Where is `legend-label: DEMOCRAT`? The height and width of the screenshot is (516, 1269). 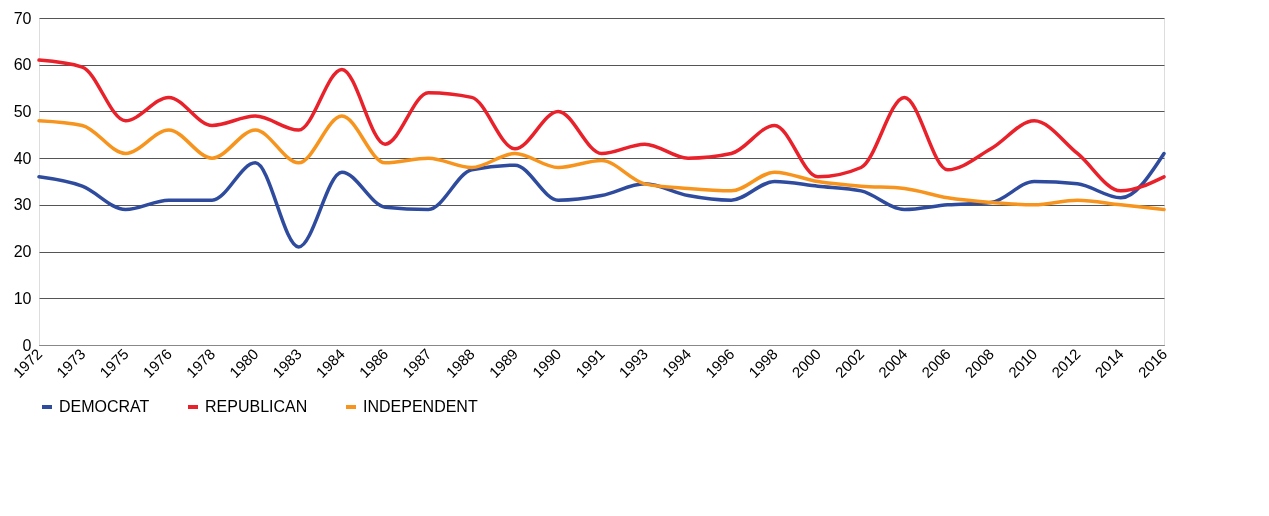 legend-label: DEMOCRAT is located at coordinates (104, 406).